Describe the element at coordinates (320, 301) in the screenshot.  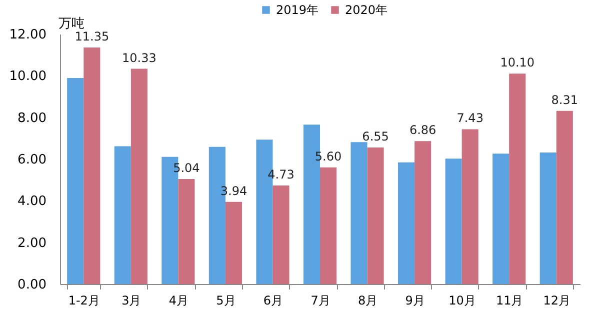
I see `x-tick-label: 7月` at that location.